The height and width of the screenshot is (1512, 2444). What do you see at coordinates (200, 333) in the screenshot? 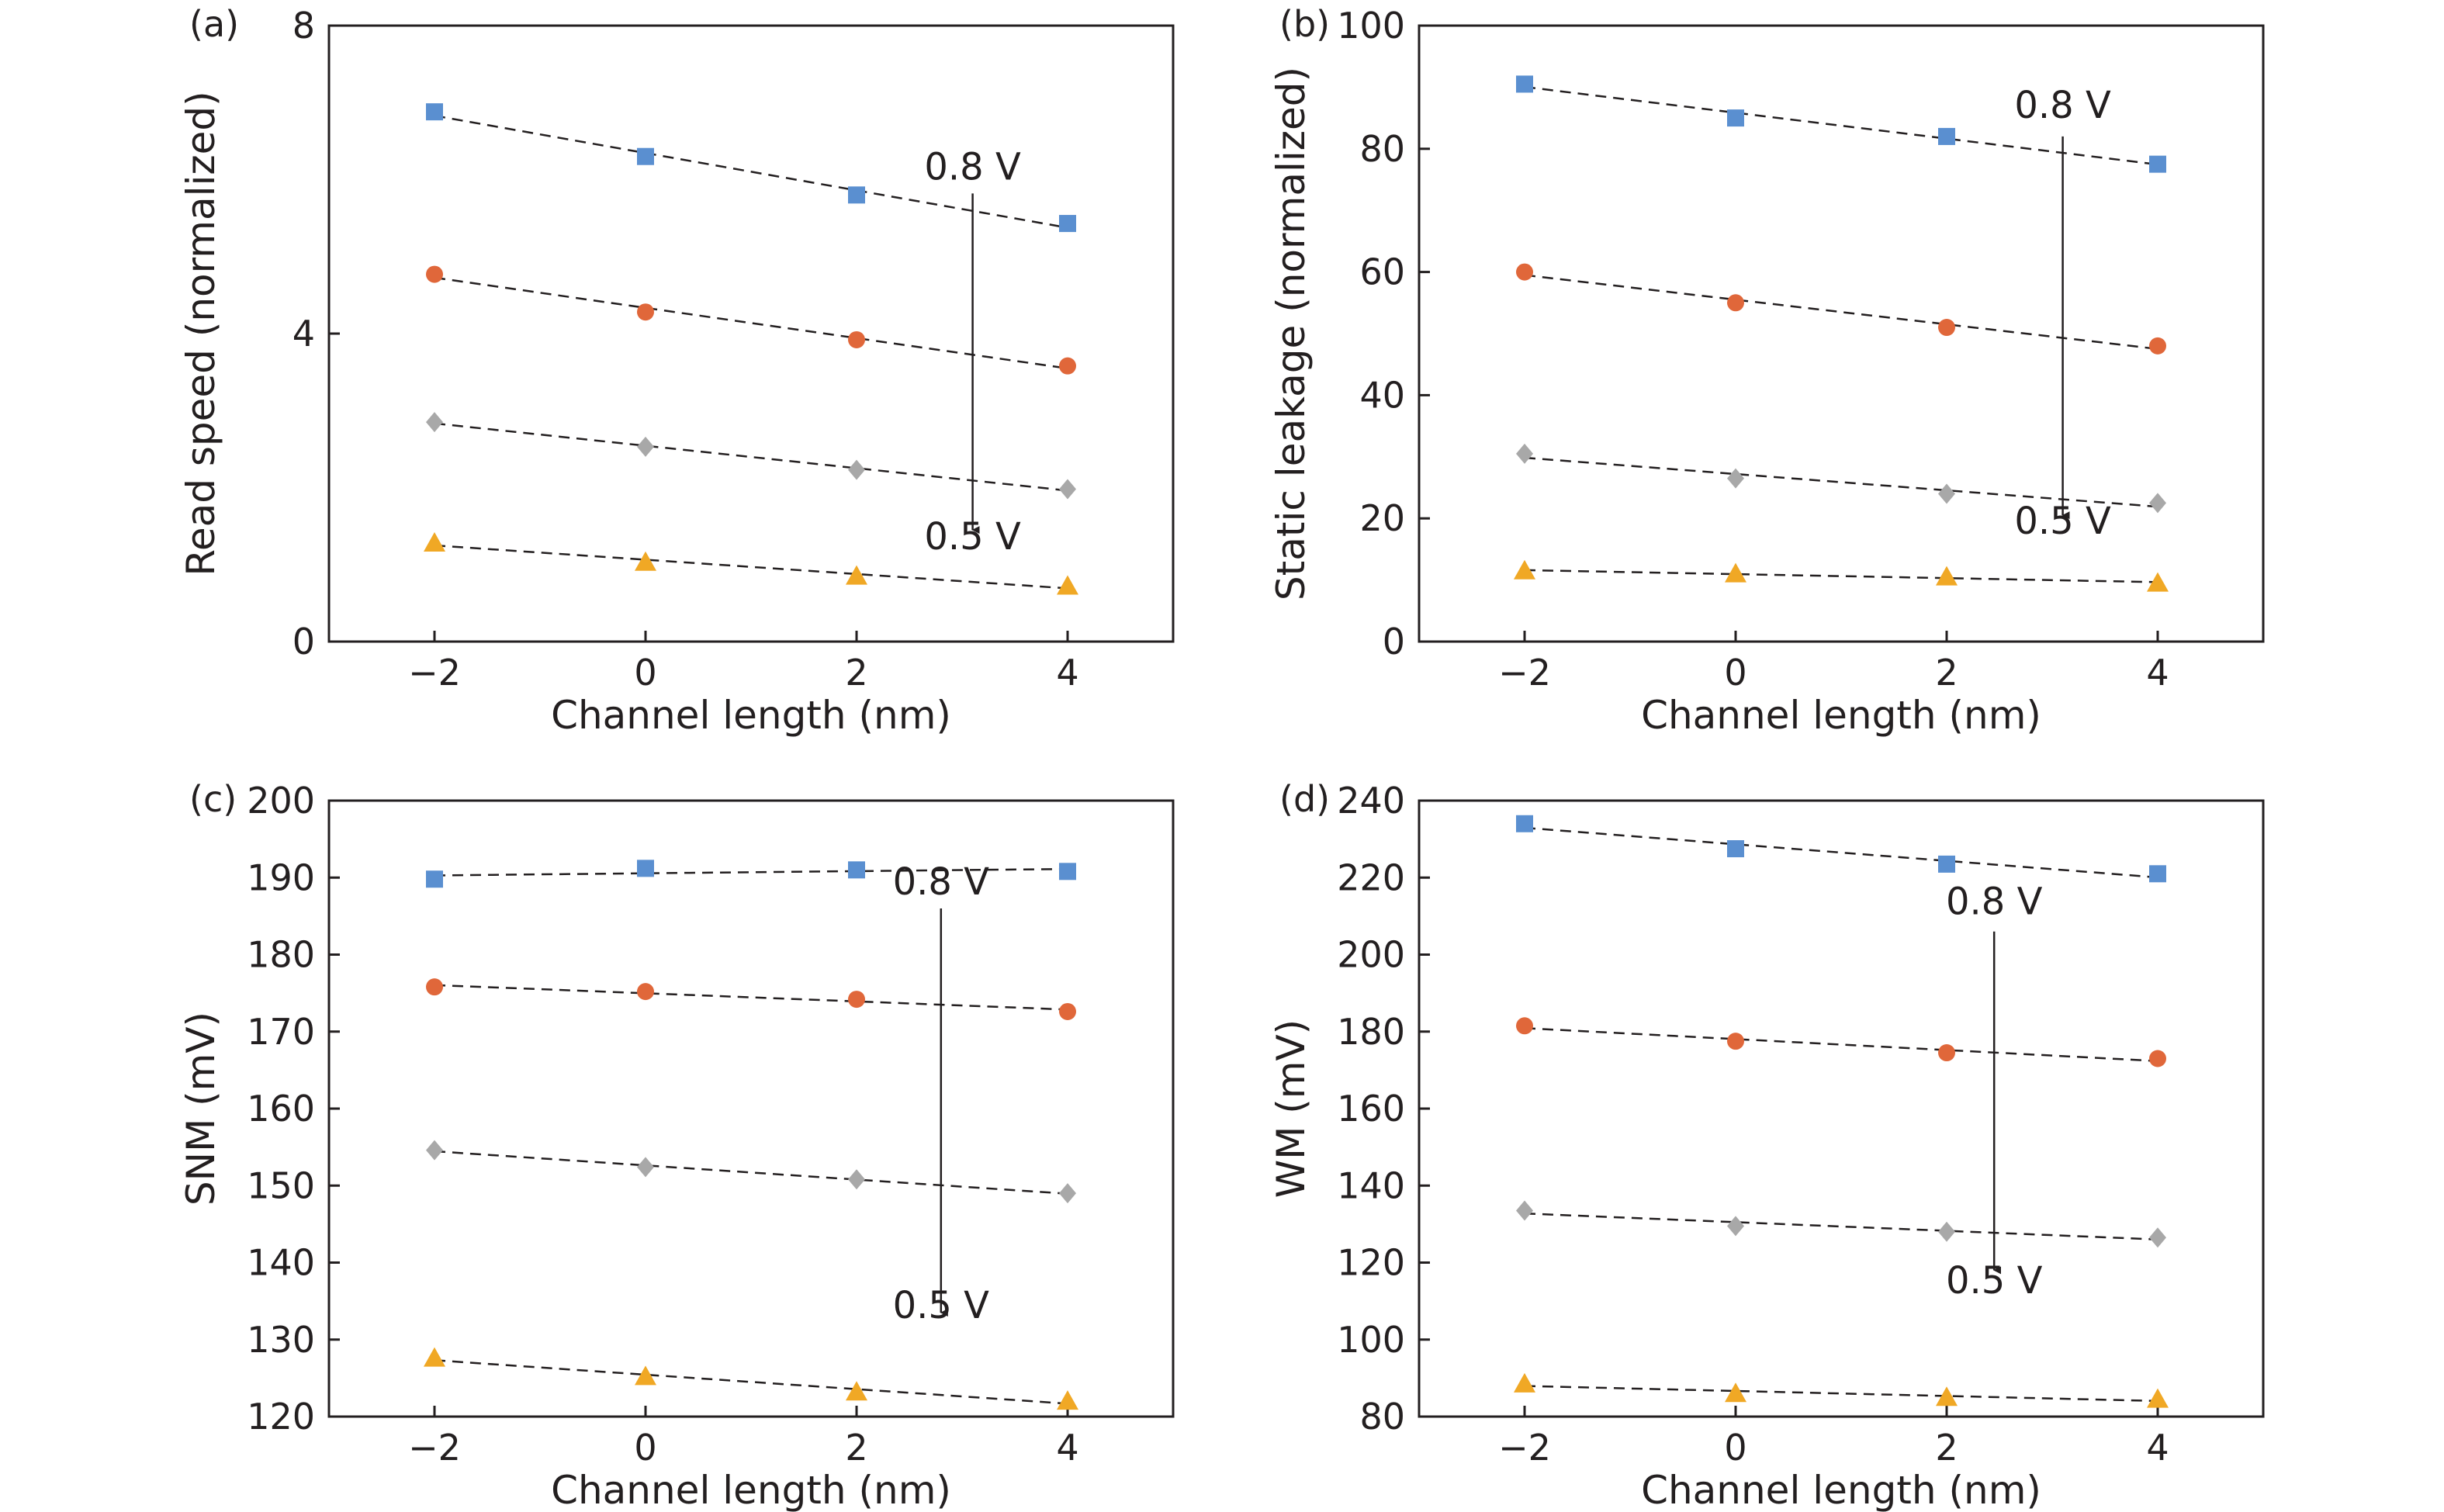
I see `y-axis-label: Read speed (normalized)` at bounding box center [200, 333].